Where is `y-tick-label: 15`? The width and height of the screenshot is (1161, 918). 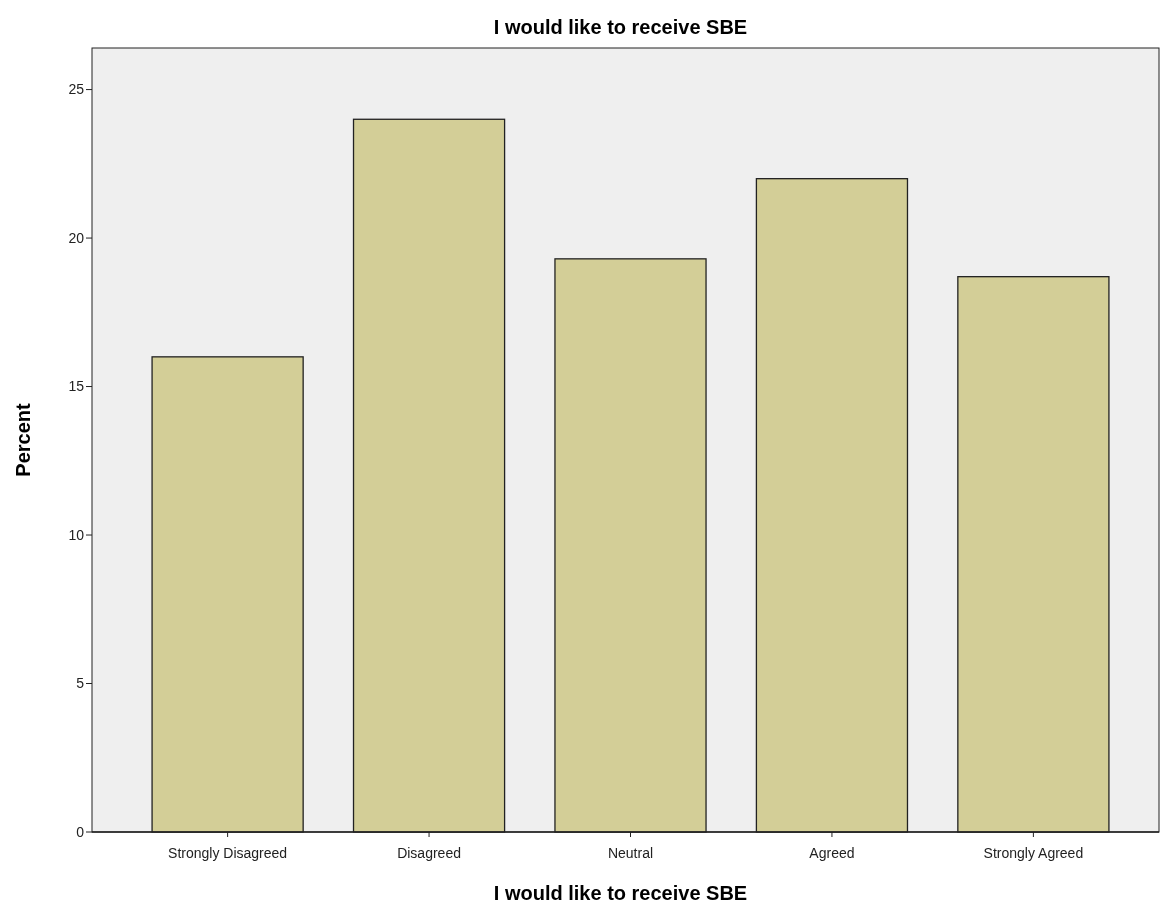
y-tick-label: 15 is located at coordinates (76, 386).